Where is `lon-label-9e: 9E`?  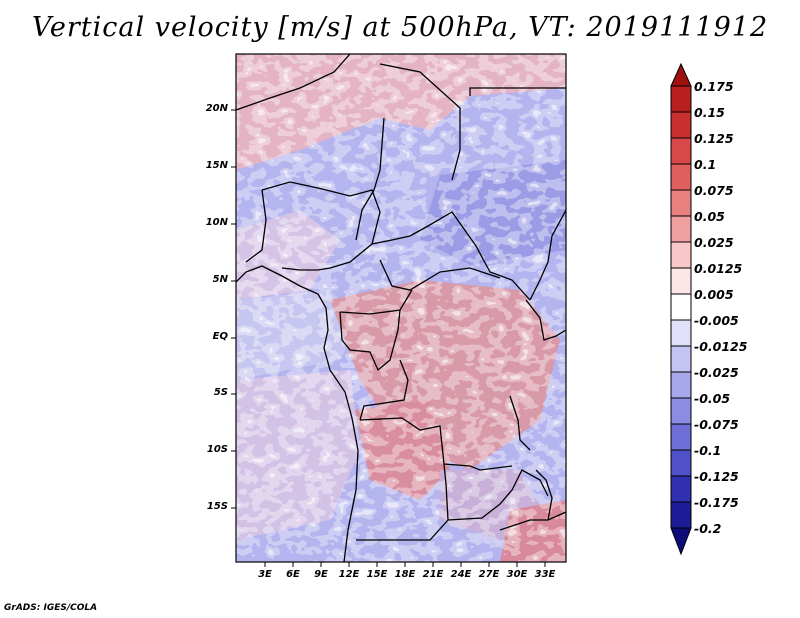 lon-label-9e: 9E is located at coordinates (321, 574).